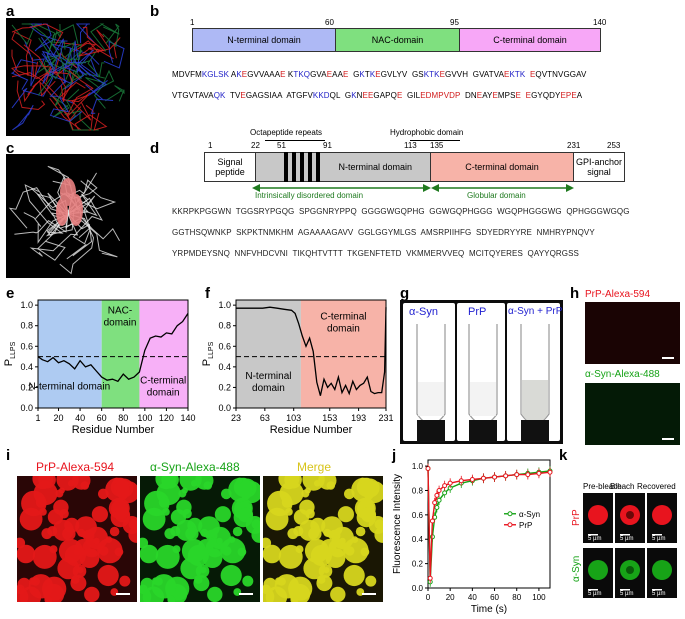 This screenshot has height=619, width=685. What do you see at coordinates (295, 140) in the screenshot?
I see `d-octapeptide-bar` at bounding box center [295, 140].